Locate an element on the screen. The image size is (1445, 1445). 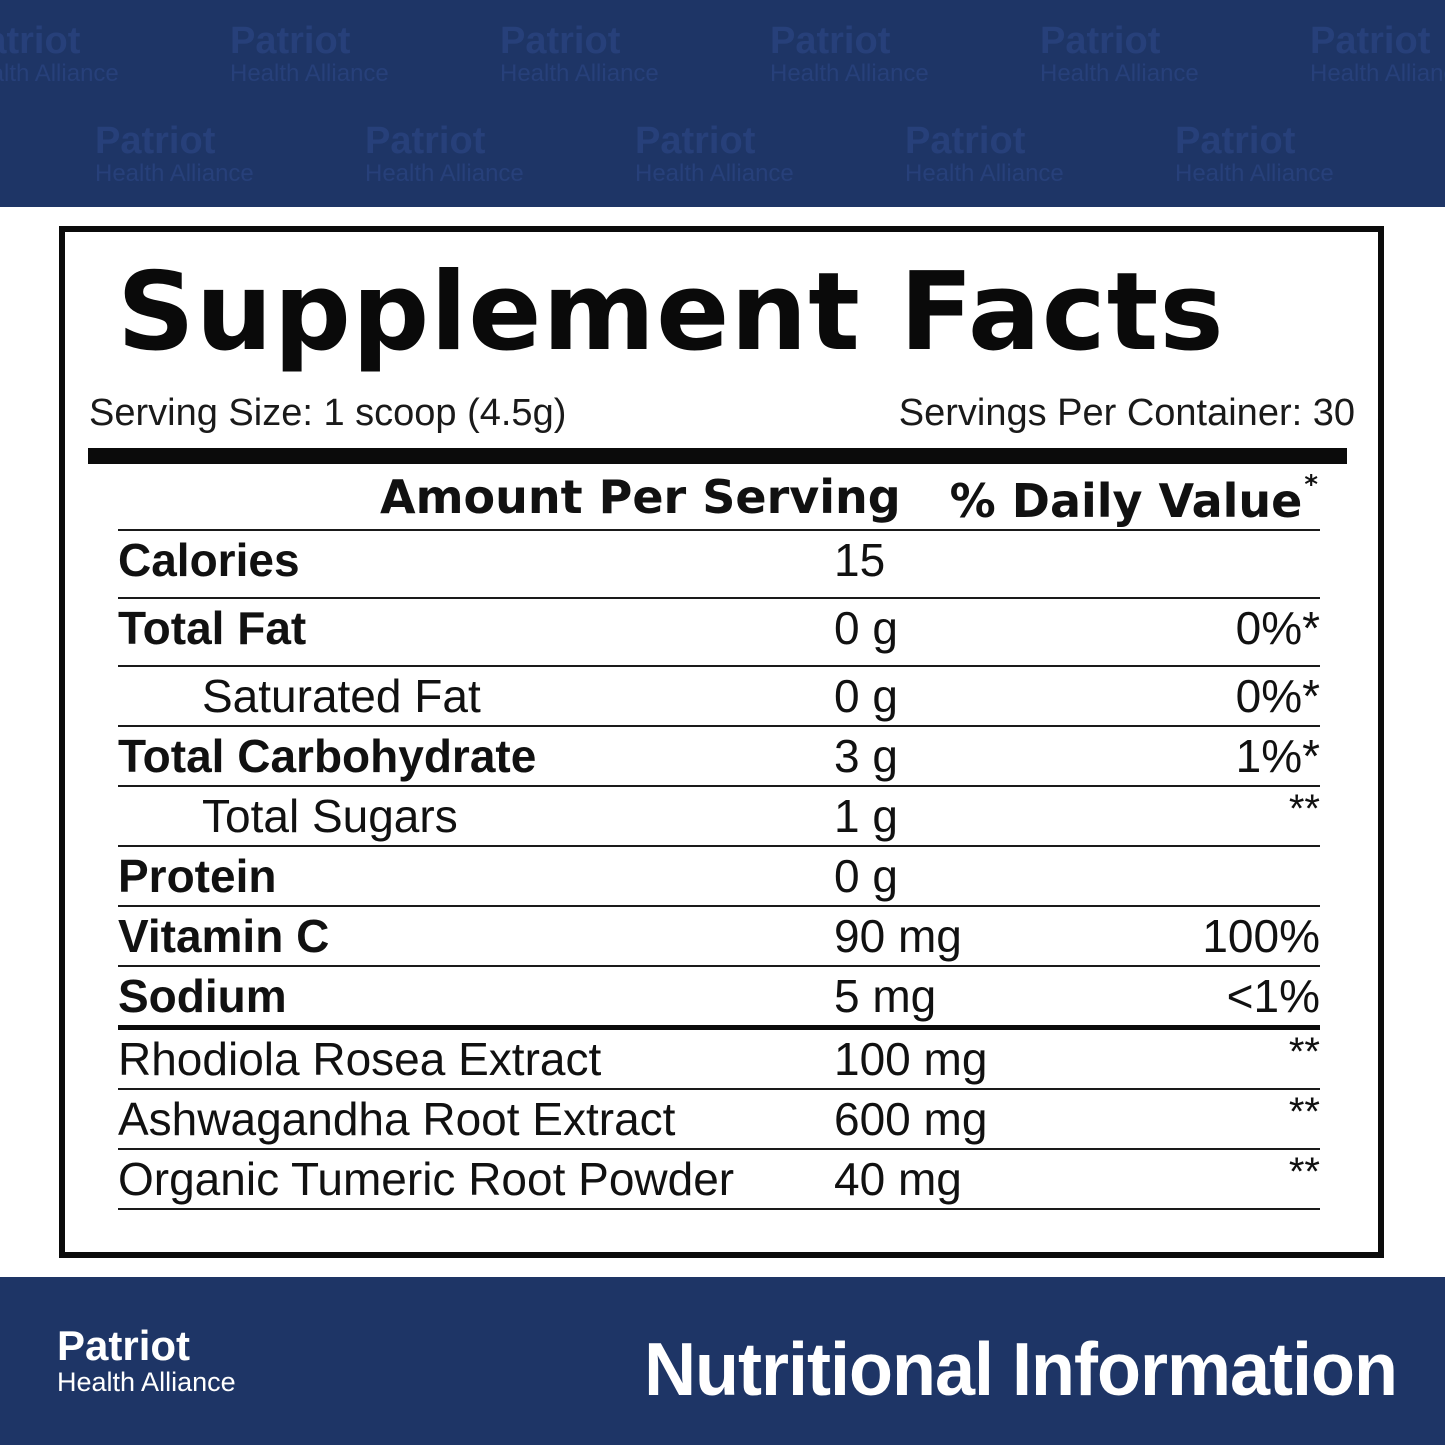
row-name: Vitamin C is located at coordinates (224, 936).